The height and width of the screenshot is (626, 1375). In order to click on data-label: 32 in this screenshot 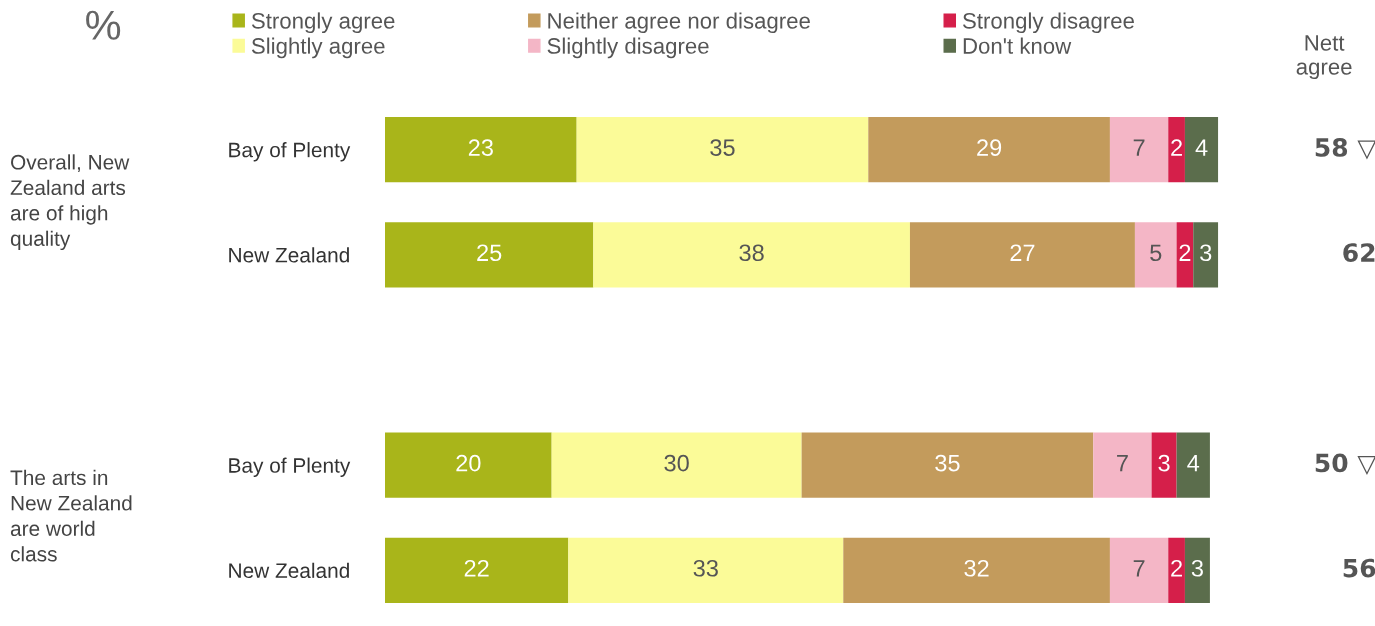, I will do `click(976, 568)`.